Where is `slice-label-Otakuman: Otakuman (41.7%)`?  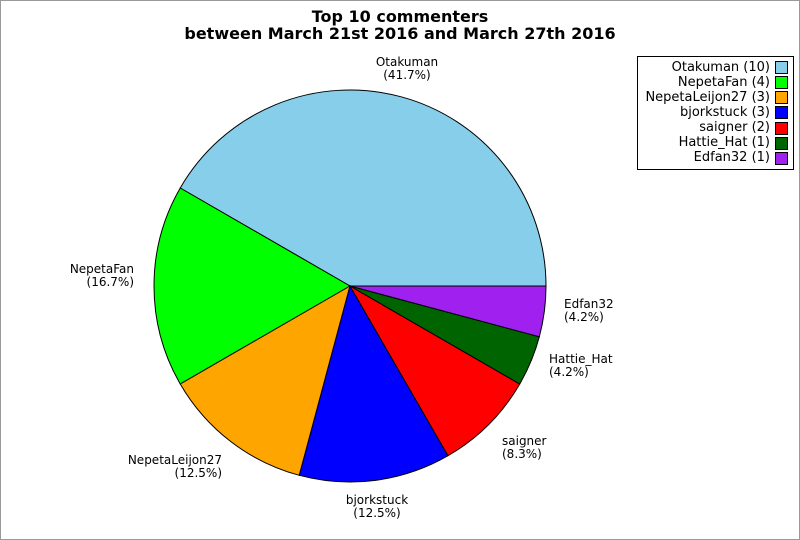 slice-label-Otakuman: Otakuman (41.7%) is located at coordinates (407, 68).